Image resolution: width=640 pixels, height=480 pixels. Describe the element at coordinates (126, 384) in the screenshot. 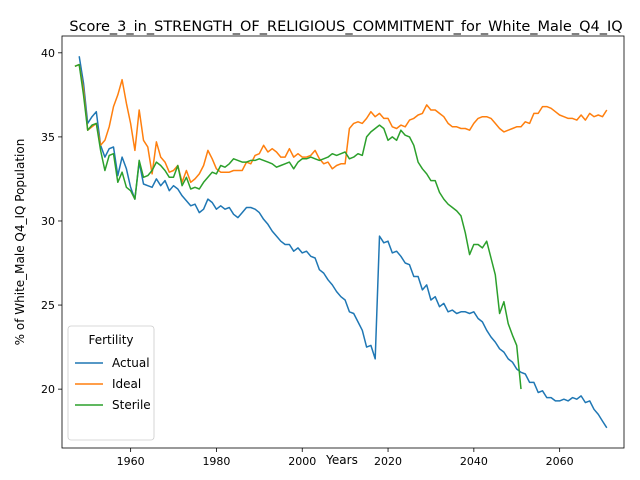

I see `legend-label-ideal: Ideal` at that location.